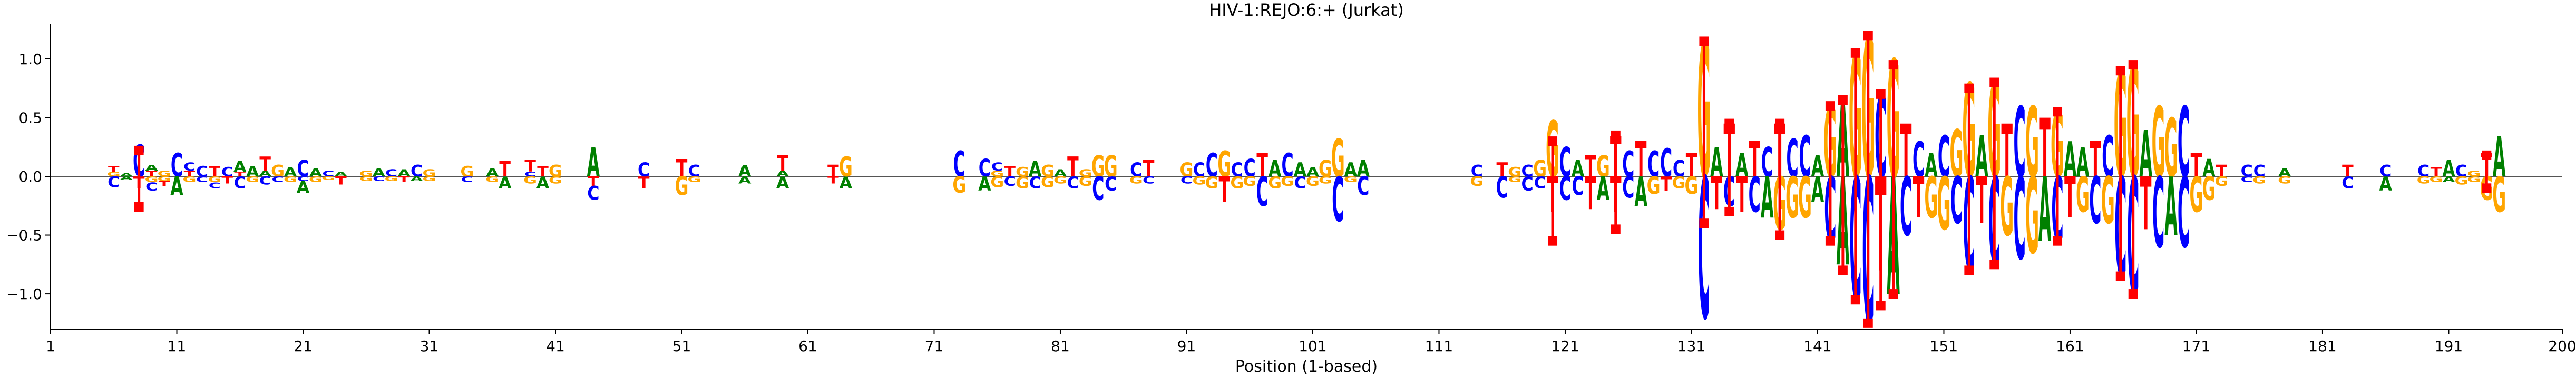 The height and width of the screenshot is (378, 2576). What do you see at coordinates (1186, 346) in the screenshot?
I see `x-tick-label: 91` at bounding box center [1186, 346].